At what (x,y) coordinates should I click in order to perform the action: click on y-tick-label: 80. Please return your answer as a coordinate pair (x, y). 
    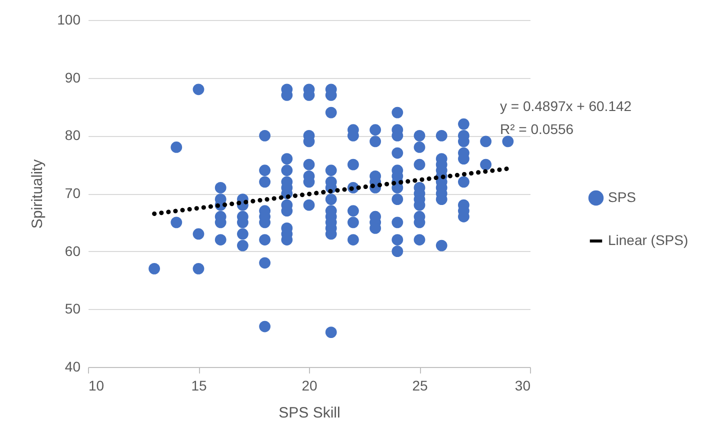
    Looking at the image, I should click on (72, 135).